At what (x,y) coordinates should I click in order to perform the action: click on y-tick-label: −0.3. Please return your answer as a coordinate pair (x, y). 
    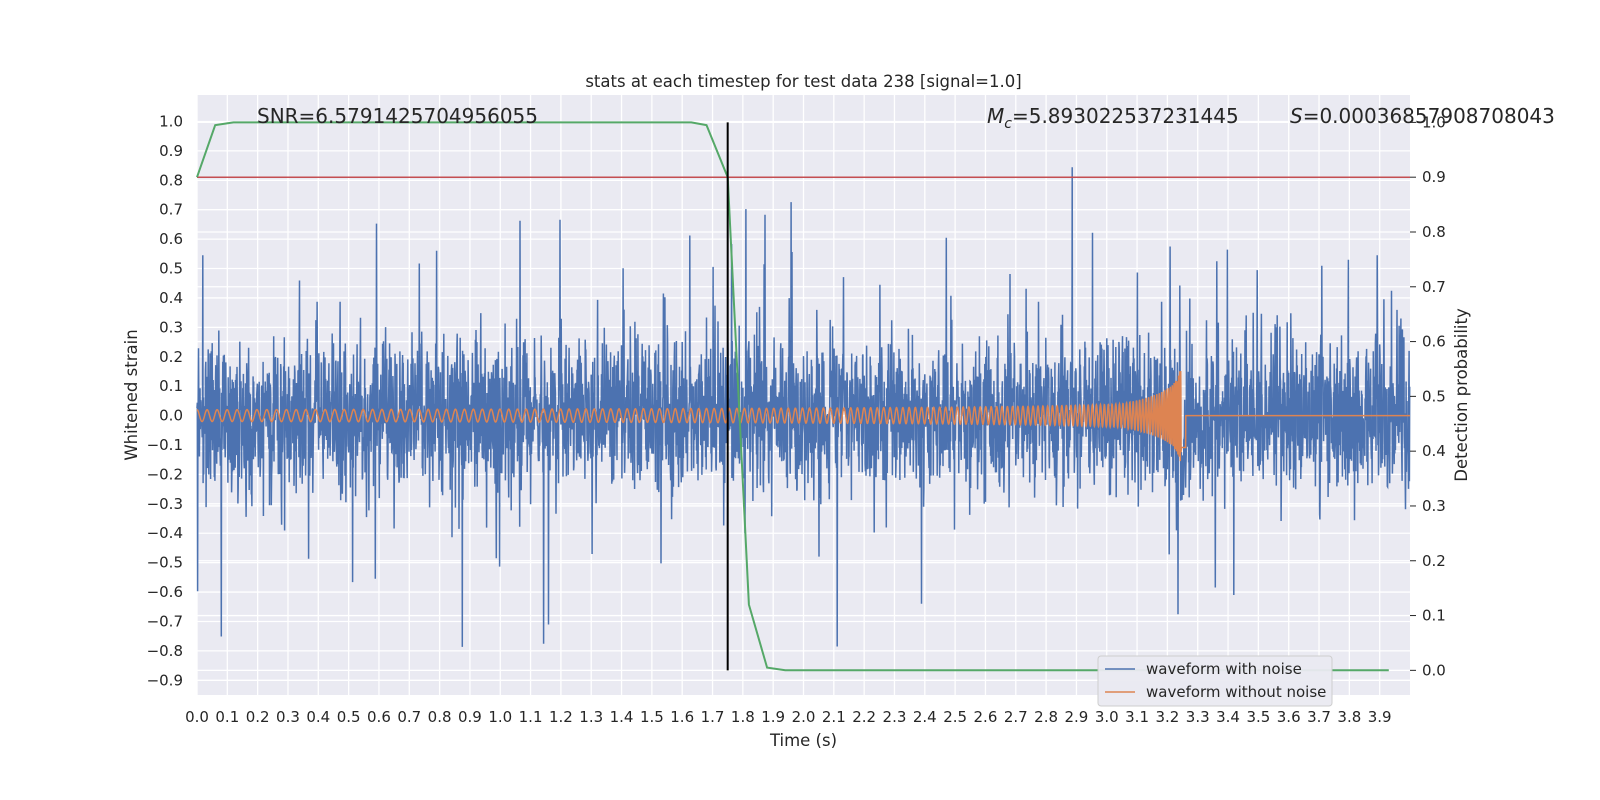
    Looking at the image, I should click on (165, 504).